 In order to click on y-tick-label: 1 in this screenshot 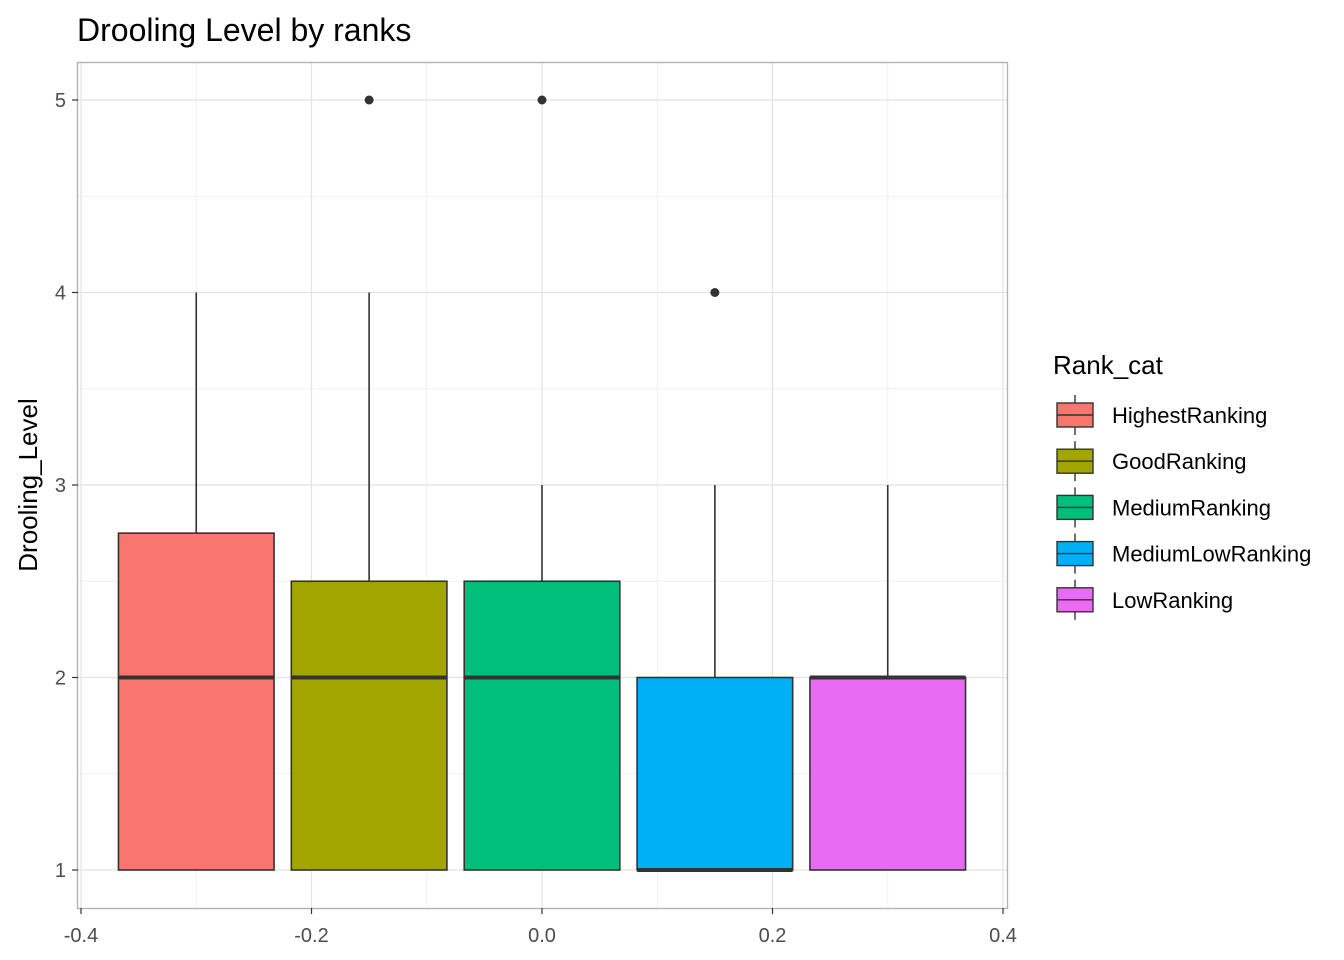, I will do `click(60, 871)`.